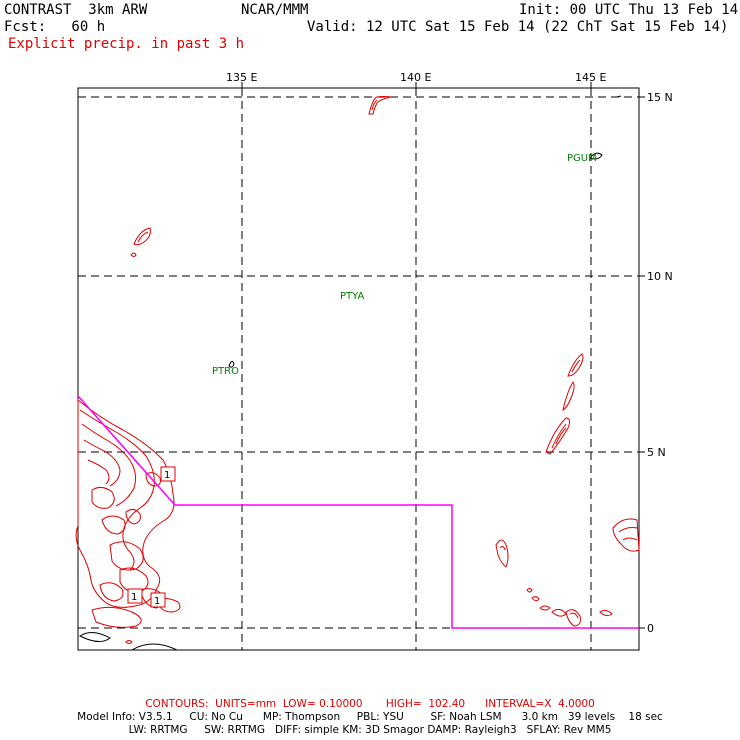 The image size is (740, 740). What do you see at coordinates (225, 371) in the screenshot?
I see `station-ptro: PTRO` at bounding box center [225, 371].